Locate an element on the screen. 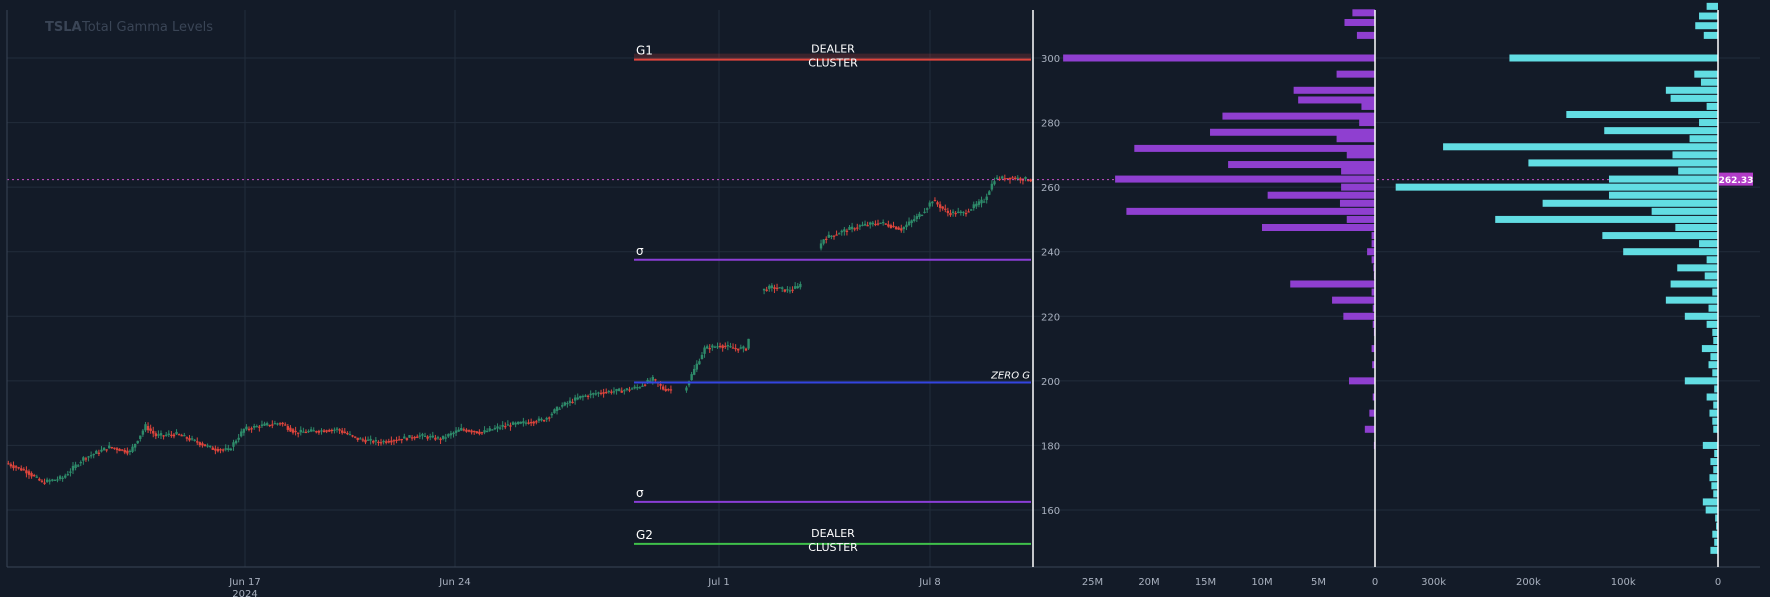 The image size is (1770, 597). price-tick-label: 160 is located at coordinates (1050, 511).